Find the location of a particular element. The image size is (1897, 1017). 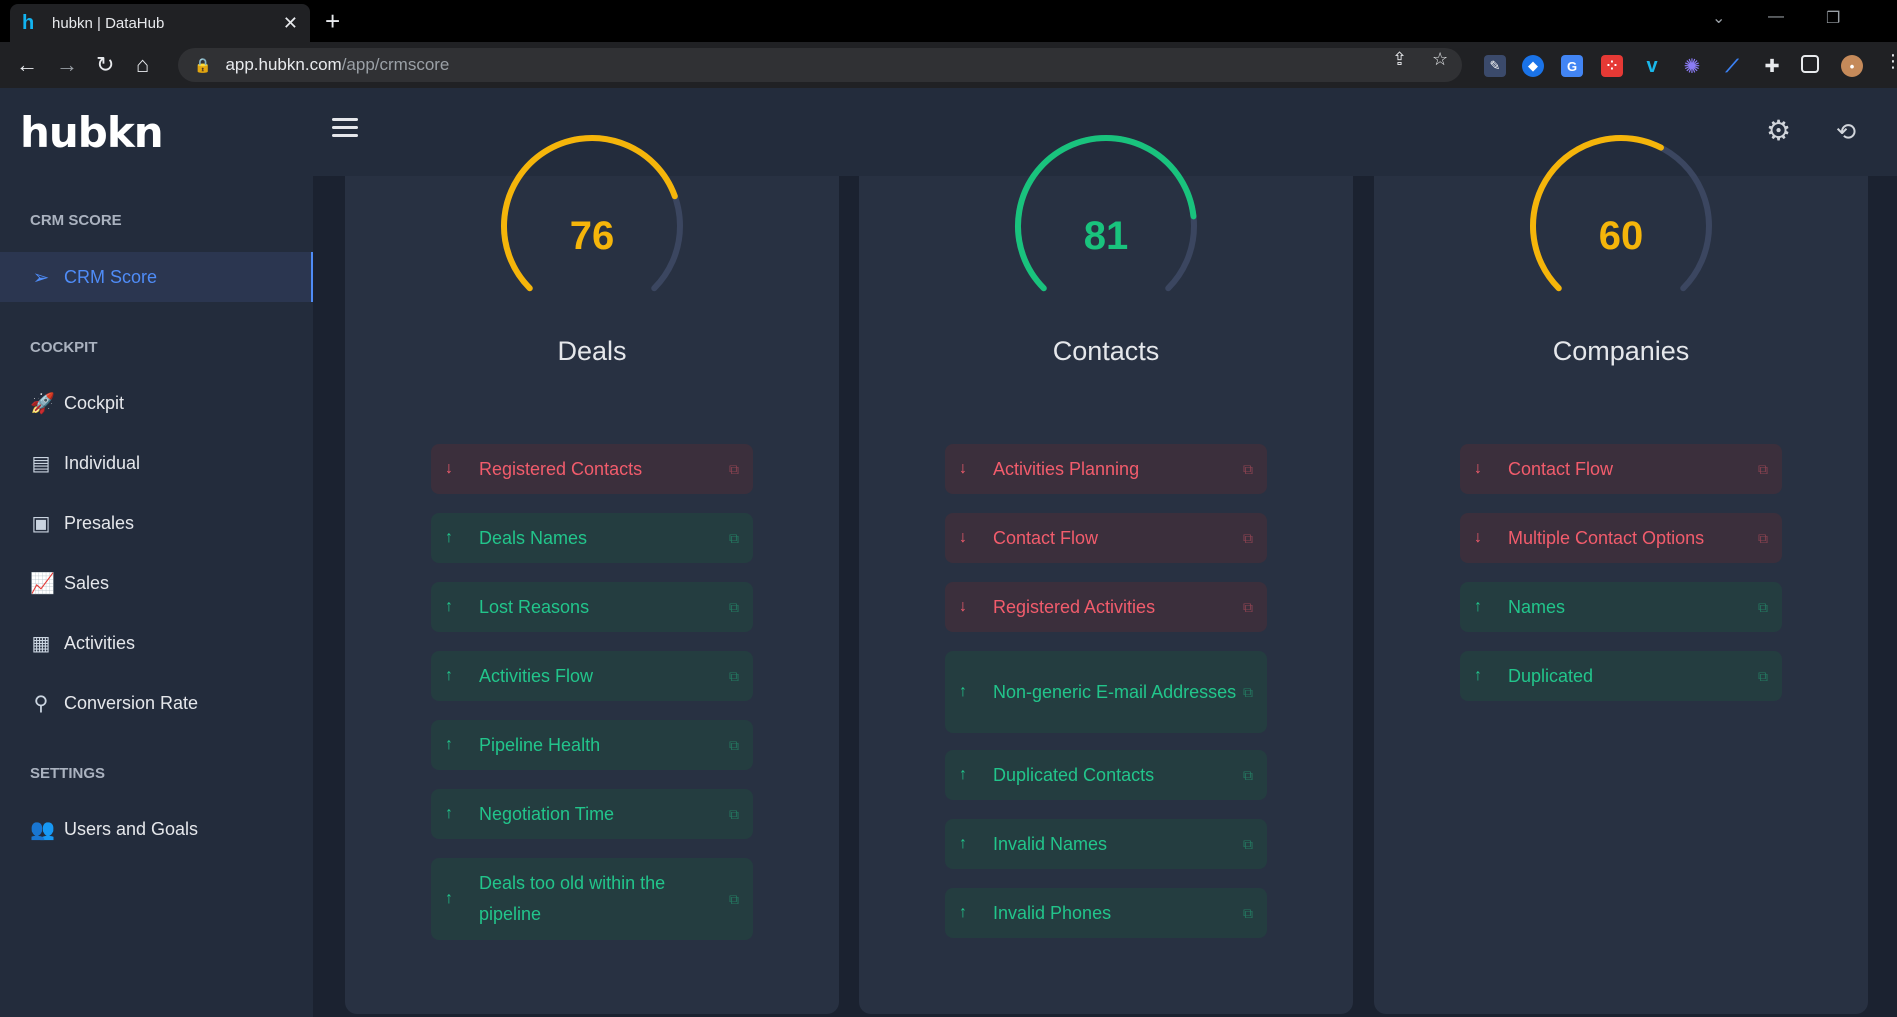

extension-feather-icon: ⟋ is located at coordinates (1732, 65).